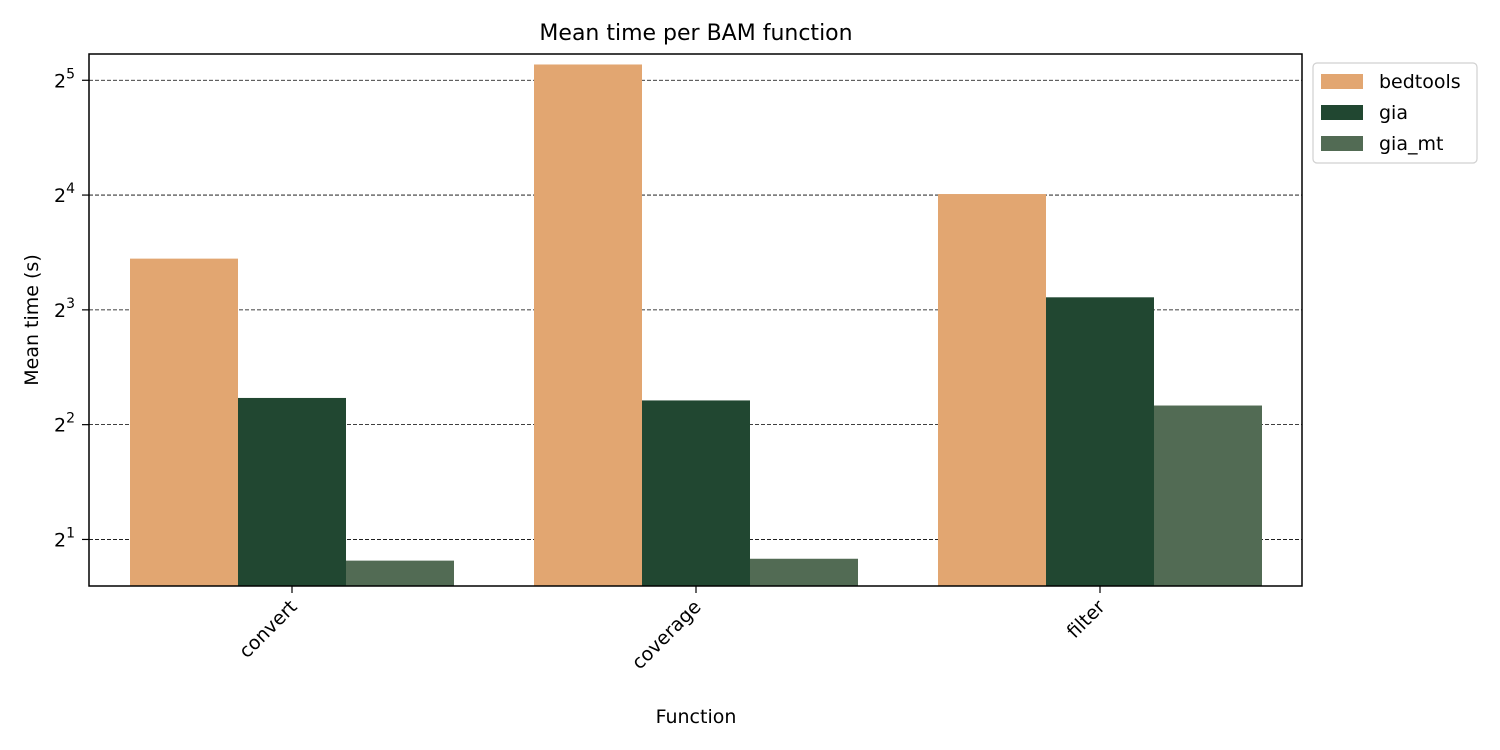 The height and width of the screenshot is (750, 1500). Describe the element at coordinates (804, 572) in the screenshot. I see `bar-gia_mt-coverage` at that location.